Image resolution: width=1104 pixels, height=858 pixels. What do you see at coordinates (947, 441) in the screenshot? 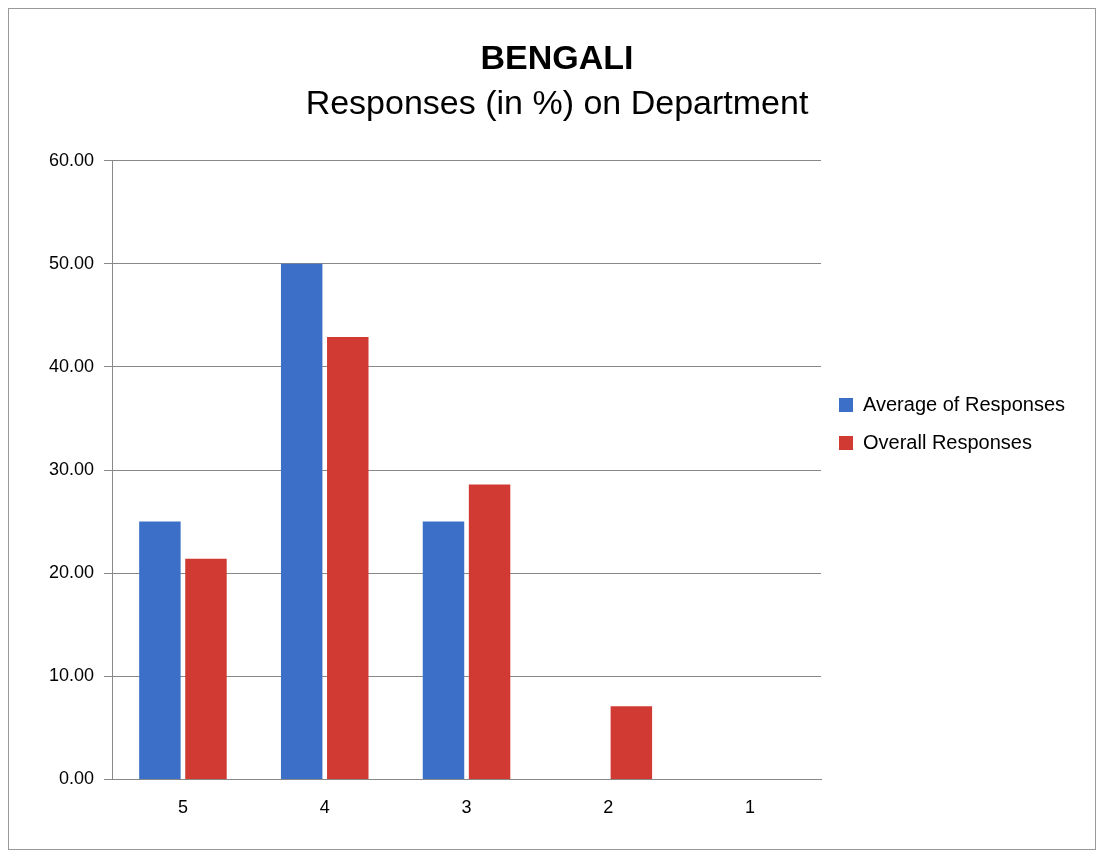
I see `legend-label: Overall Responses` at bounding box center [947, 441].